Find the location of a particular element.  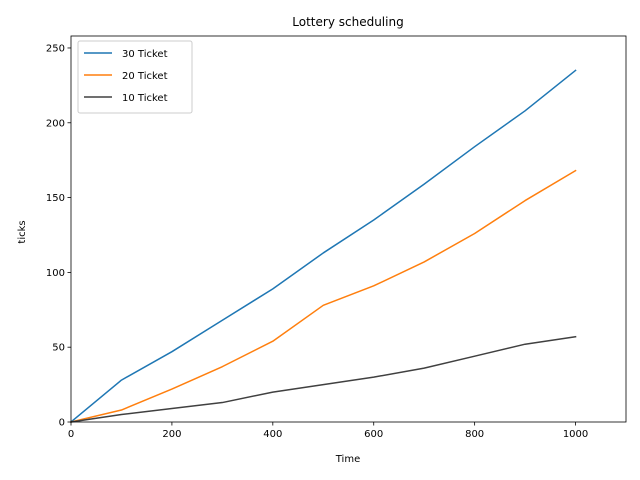

y-tick-label: 0 is located at coordinates (62, 423).